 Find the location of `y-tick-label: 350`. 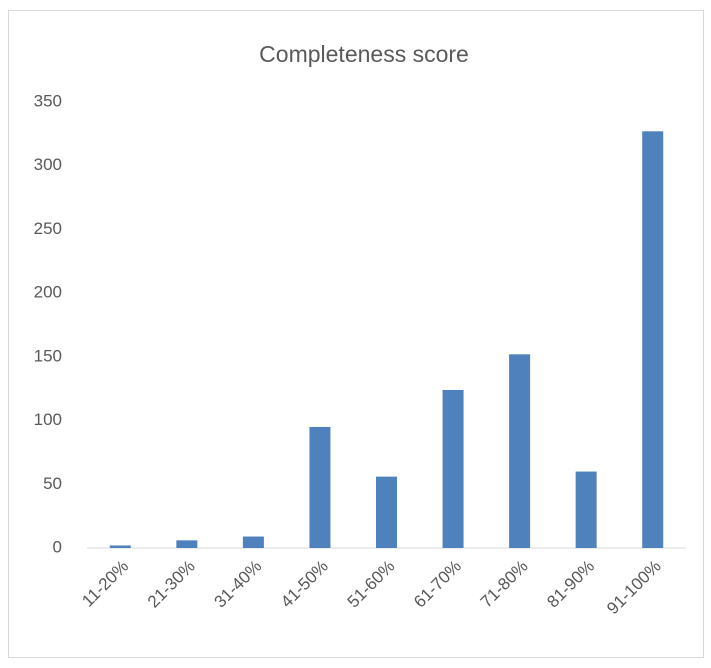

y-tick-label: 350 is located at coordinates (48, 100).